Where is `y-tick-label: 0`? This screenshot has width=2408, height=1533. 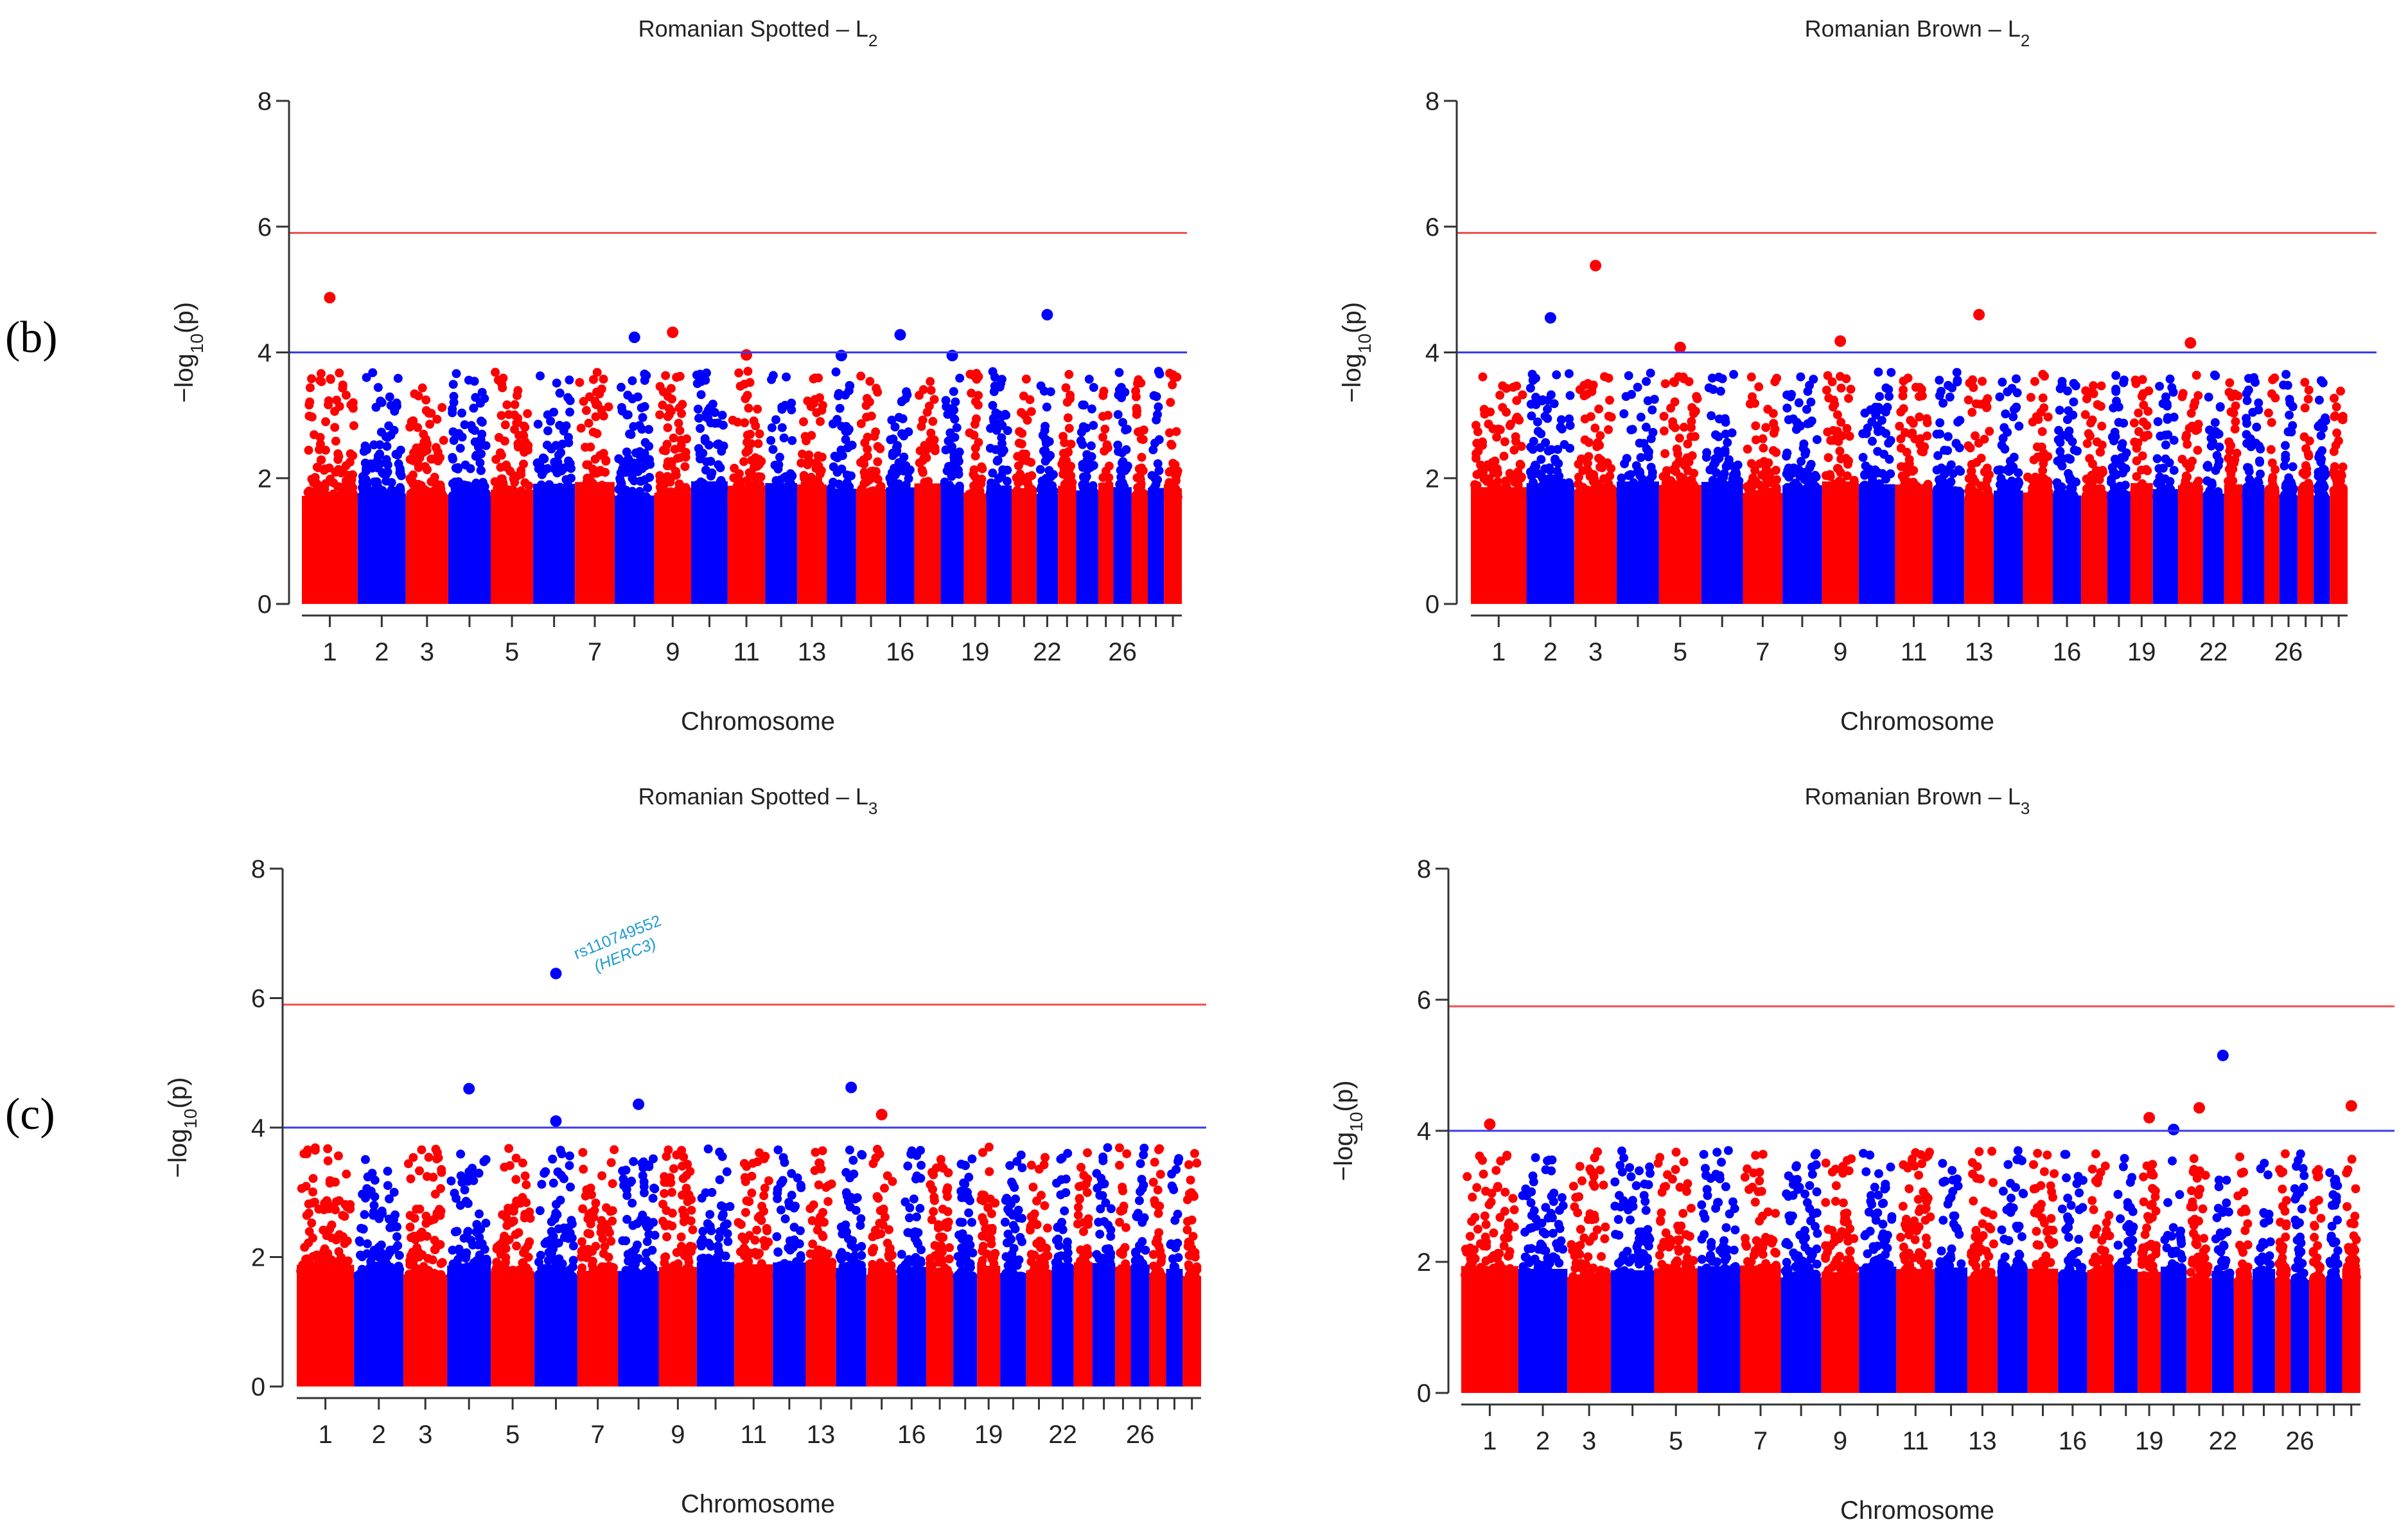
y-tick-label: 0 is located at coordinates (1432, 604).